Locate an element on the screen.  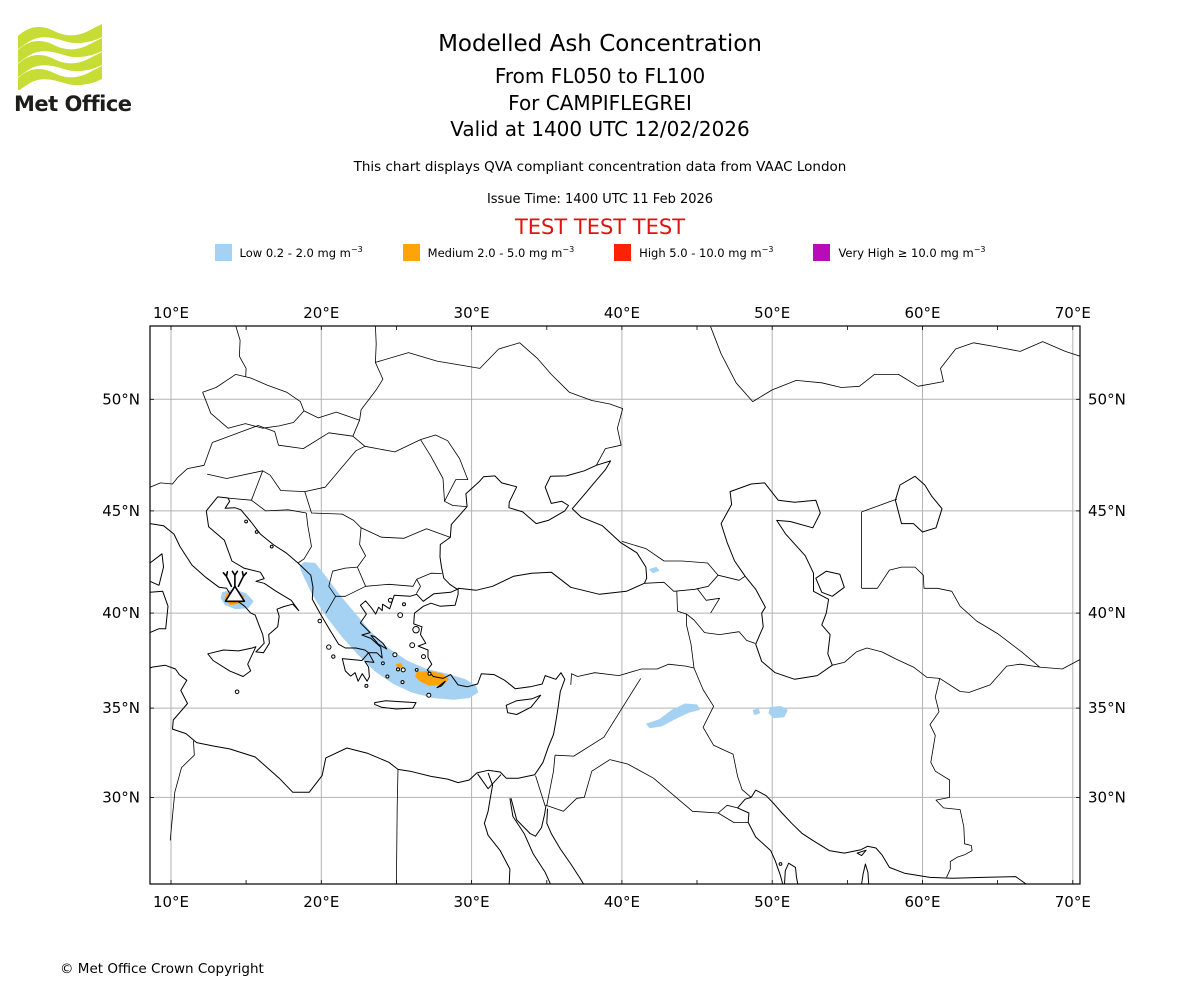
legend-sup-high: −3 is located at coordinates (767, 250).